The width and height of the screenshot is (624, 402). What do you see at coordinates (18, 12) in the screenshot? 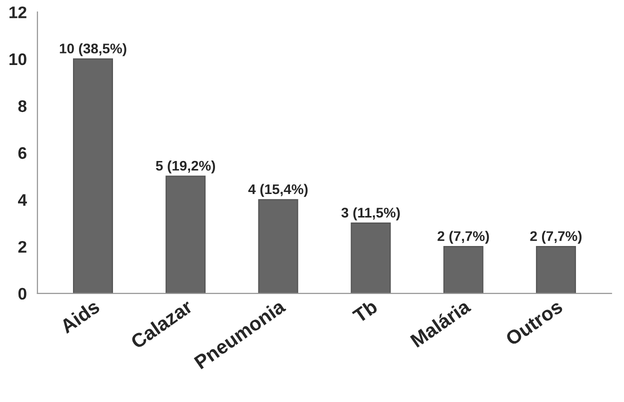
I see `y-tick-label: 12` at bounding box center [18, 12].